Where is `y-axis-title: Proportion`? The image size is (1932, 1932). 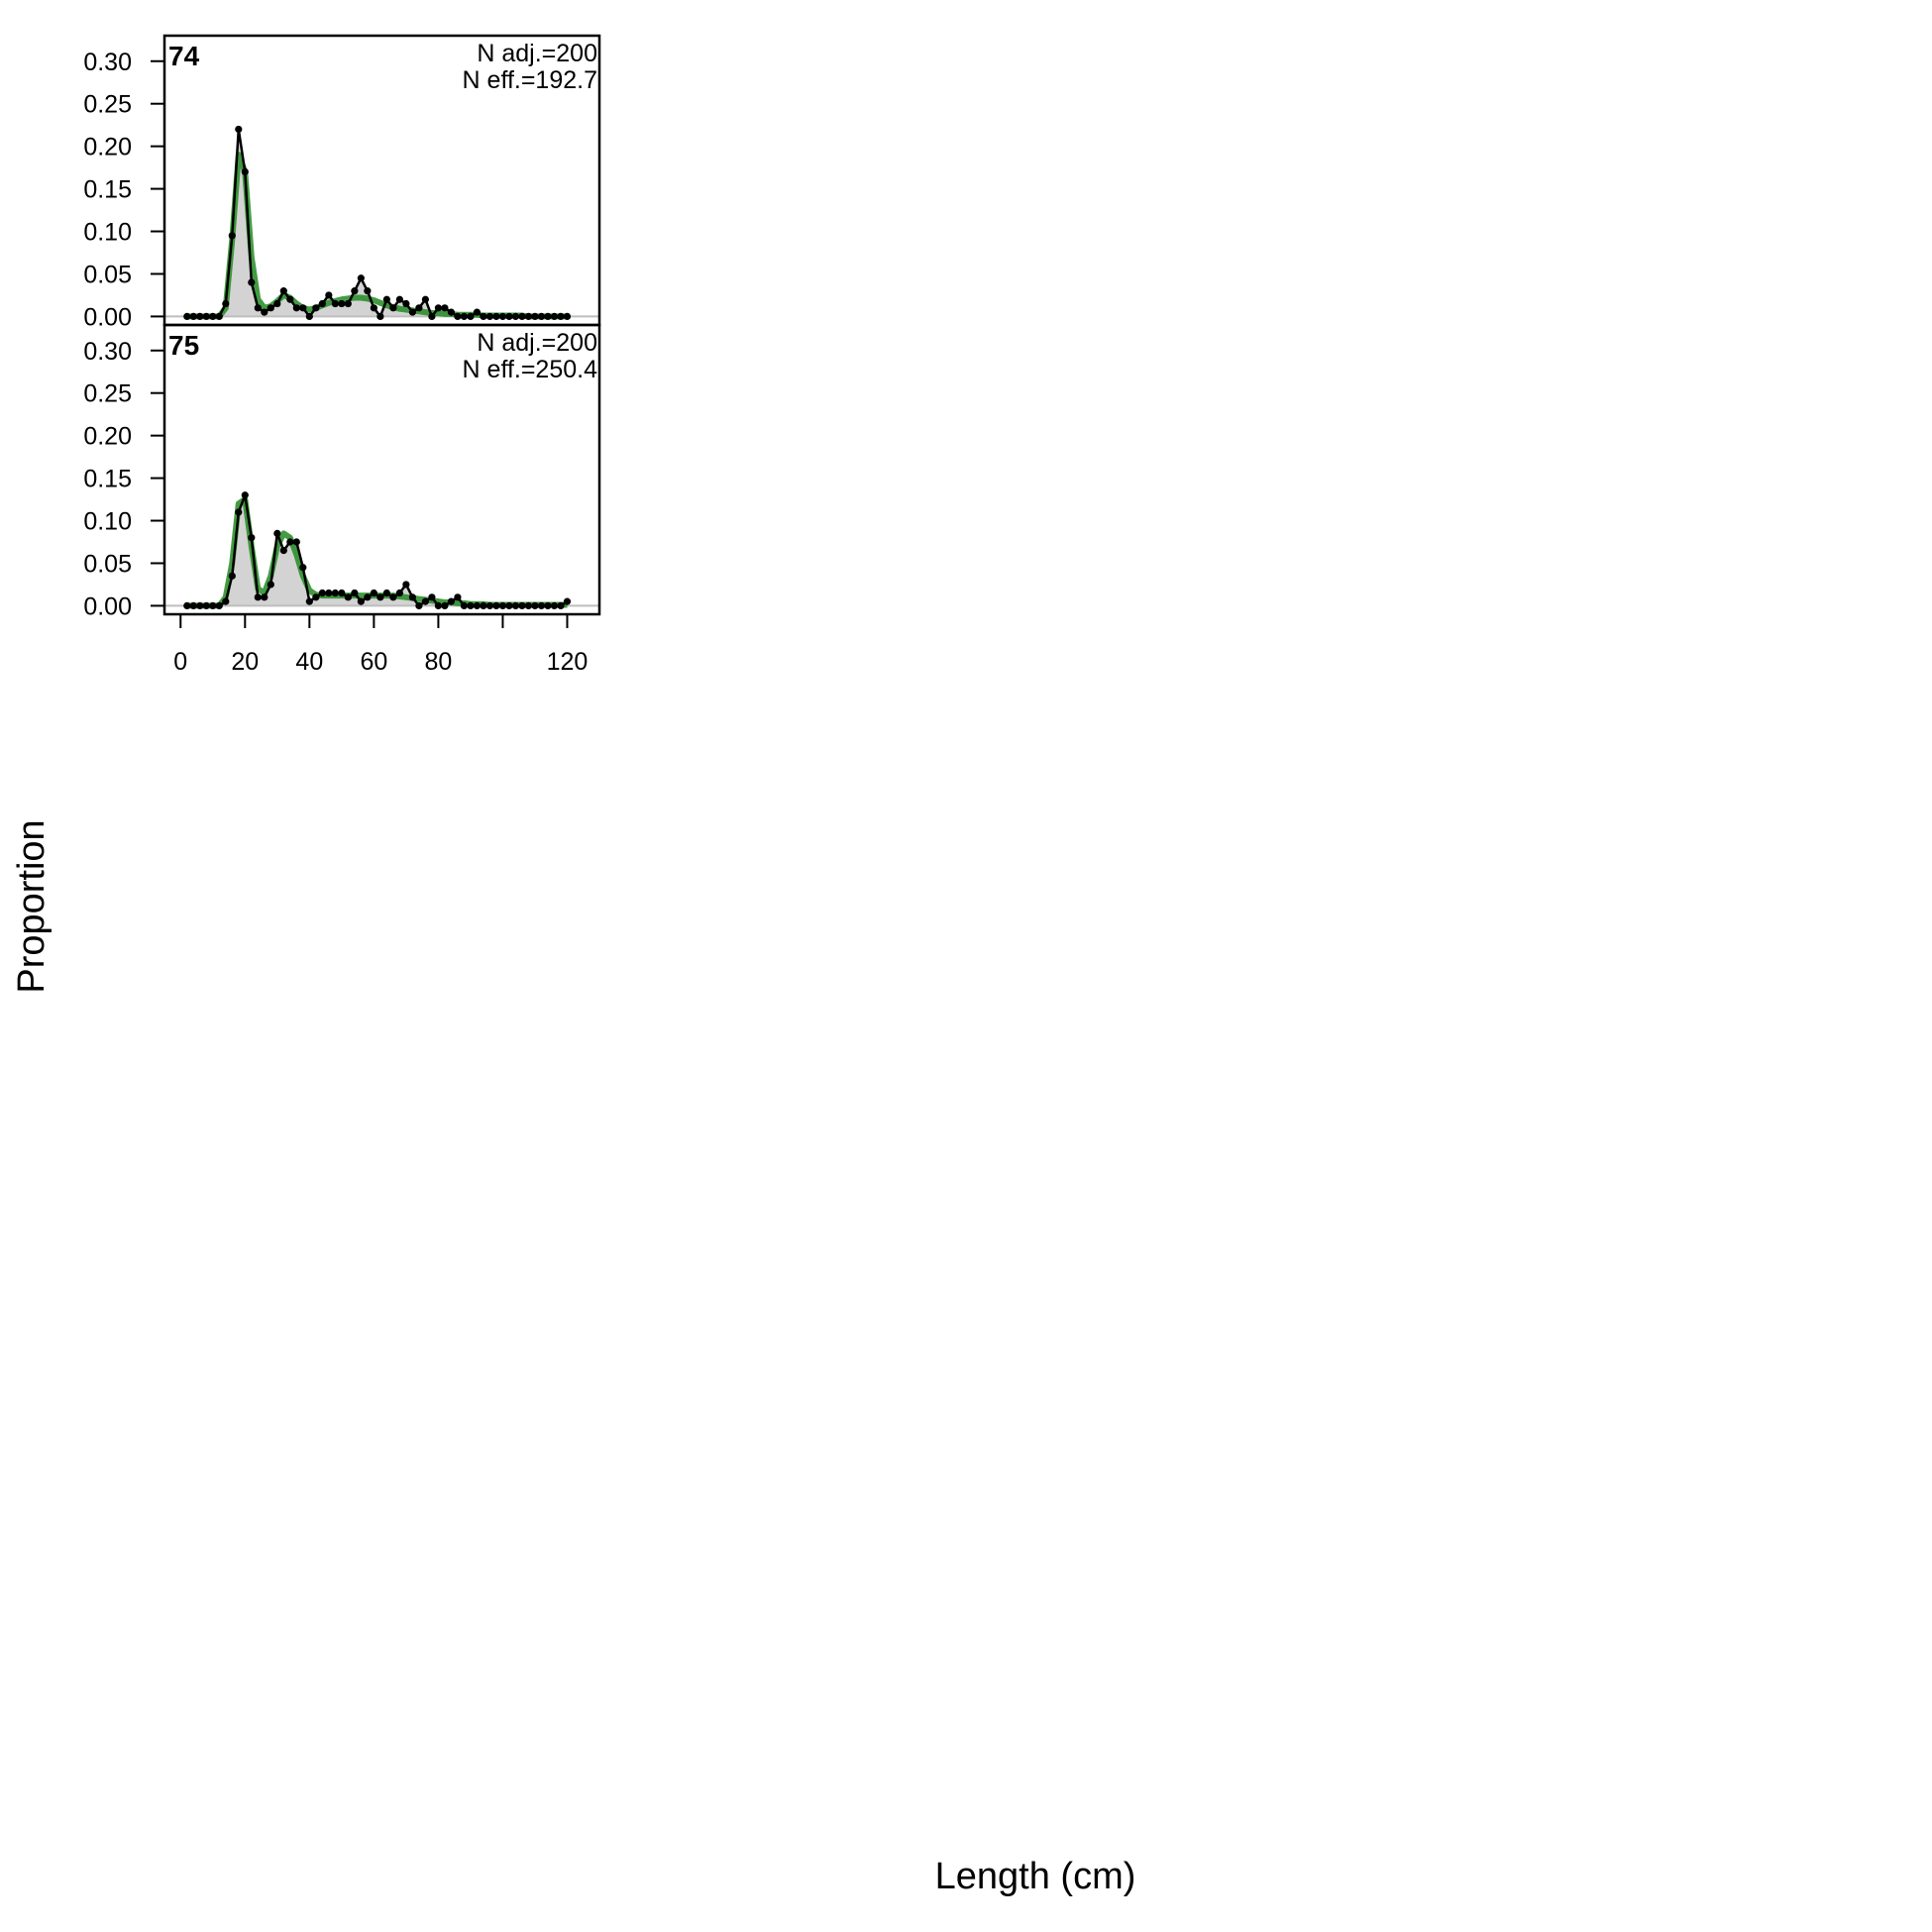 y-axis-title: Proportion is located at coordinates (32, 906).